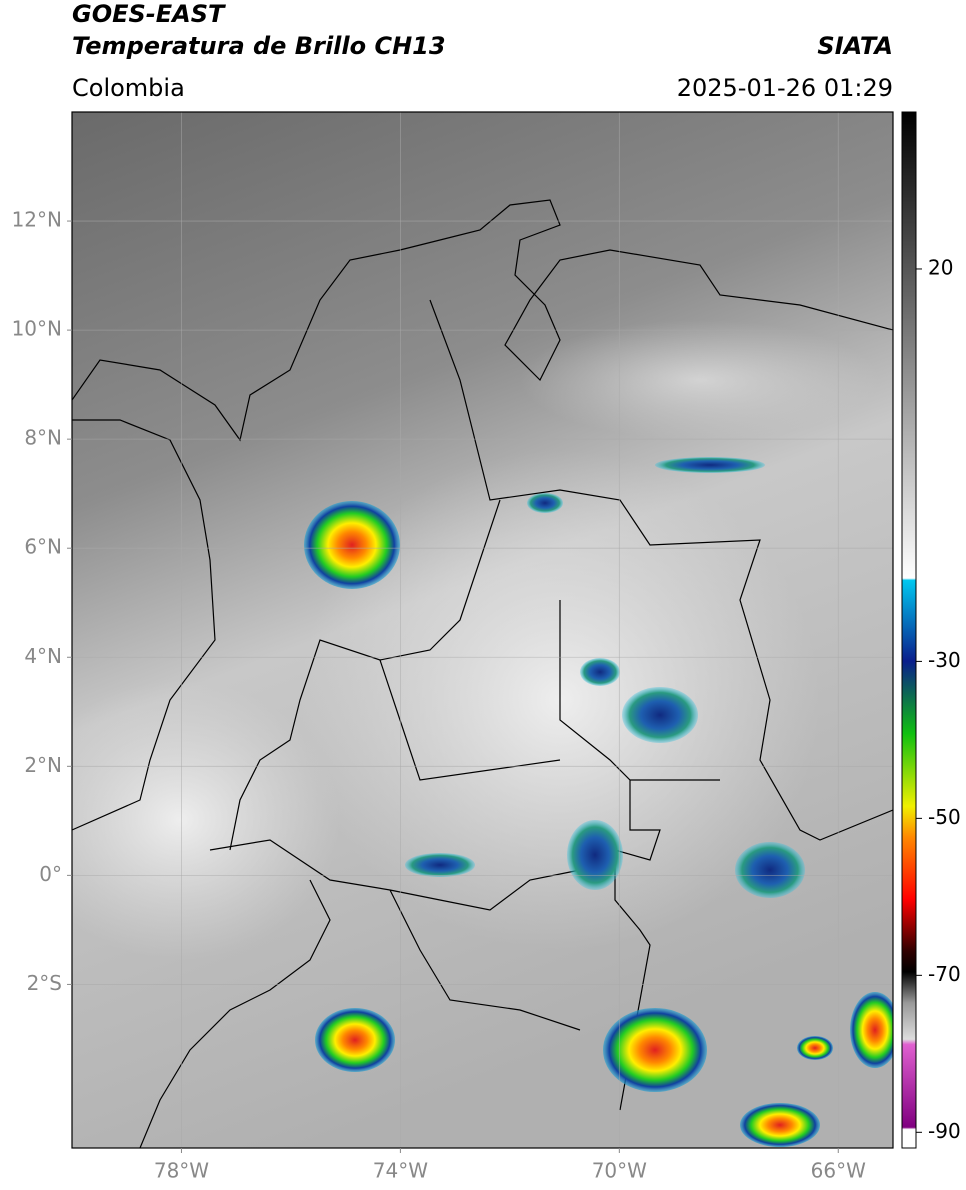 Image resolution: width=966 pixels, height=1190 pixels. I want to click on y-tick-label: 4°N, so click(43, 656).